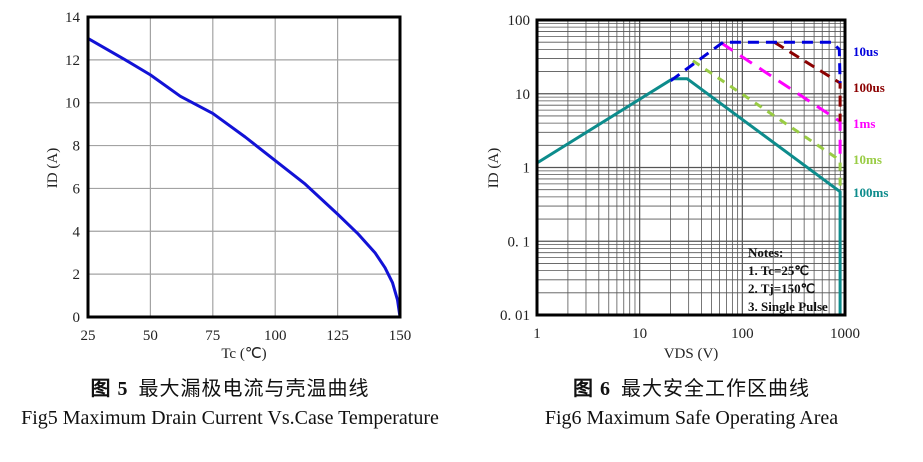 Image resolution: width=923 pixels, height=462 pixels. Describe the element at coordinates (639, 334) in the screenshot. I see `x-tick-label: 10` at that location.